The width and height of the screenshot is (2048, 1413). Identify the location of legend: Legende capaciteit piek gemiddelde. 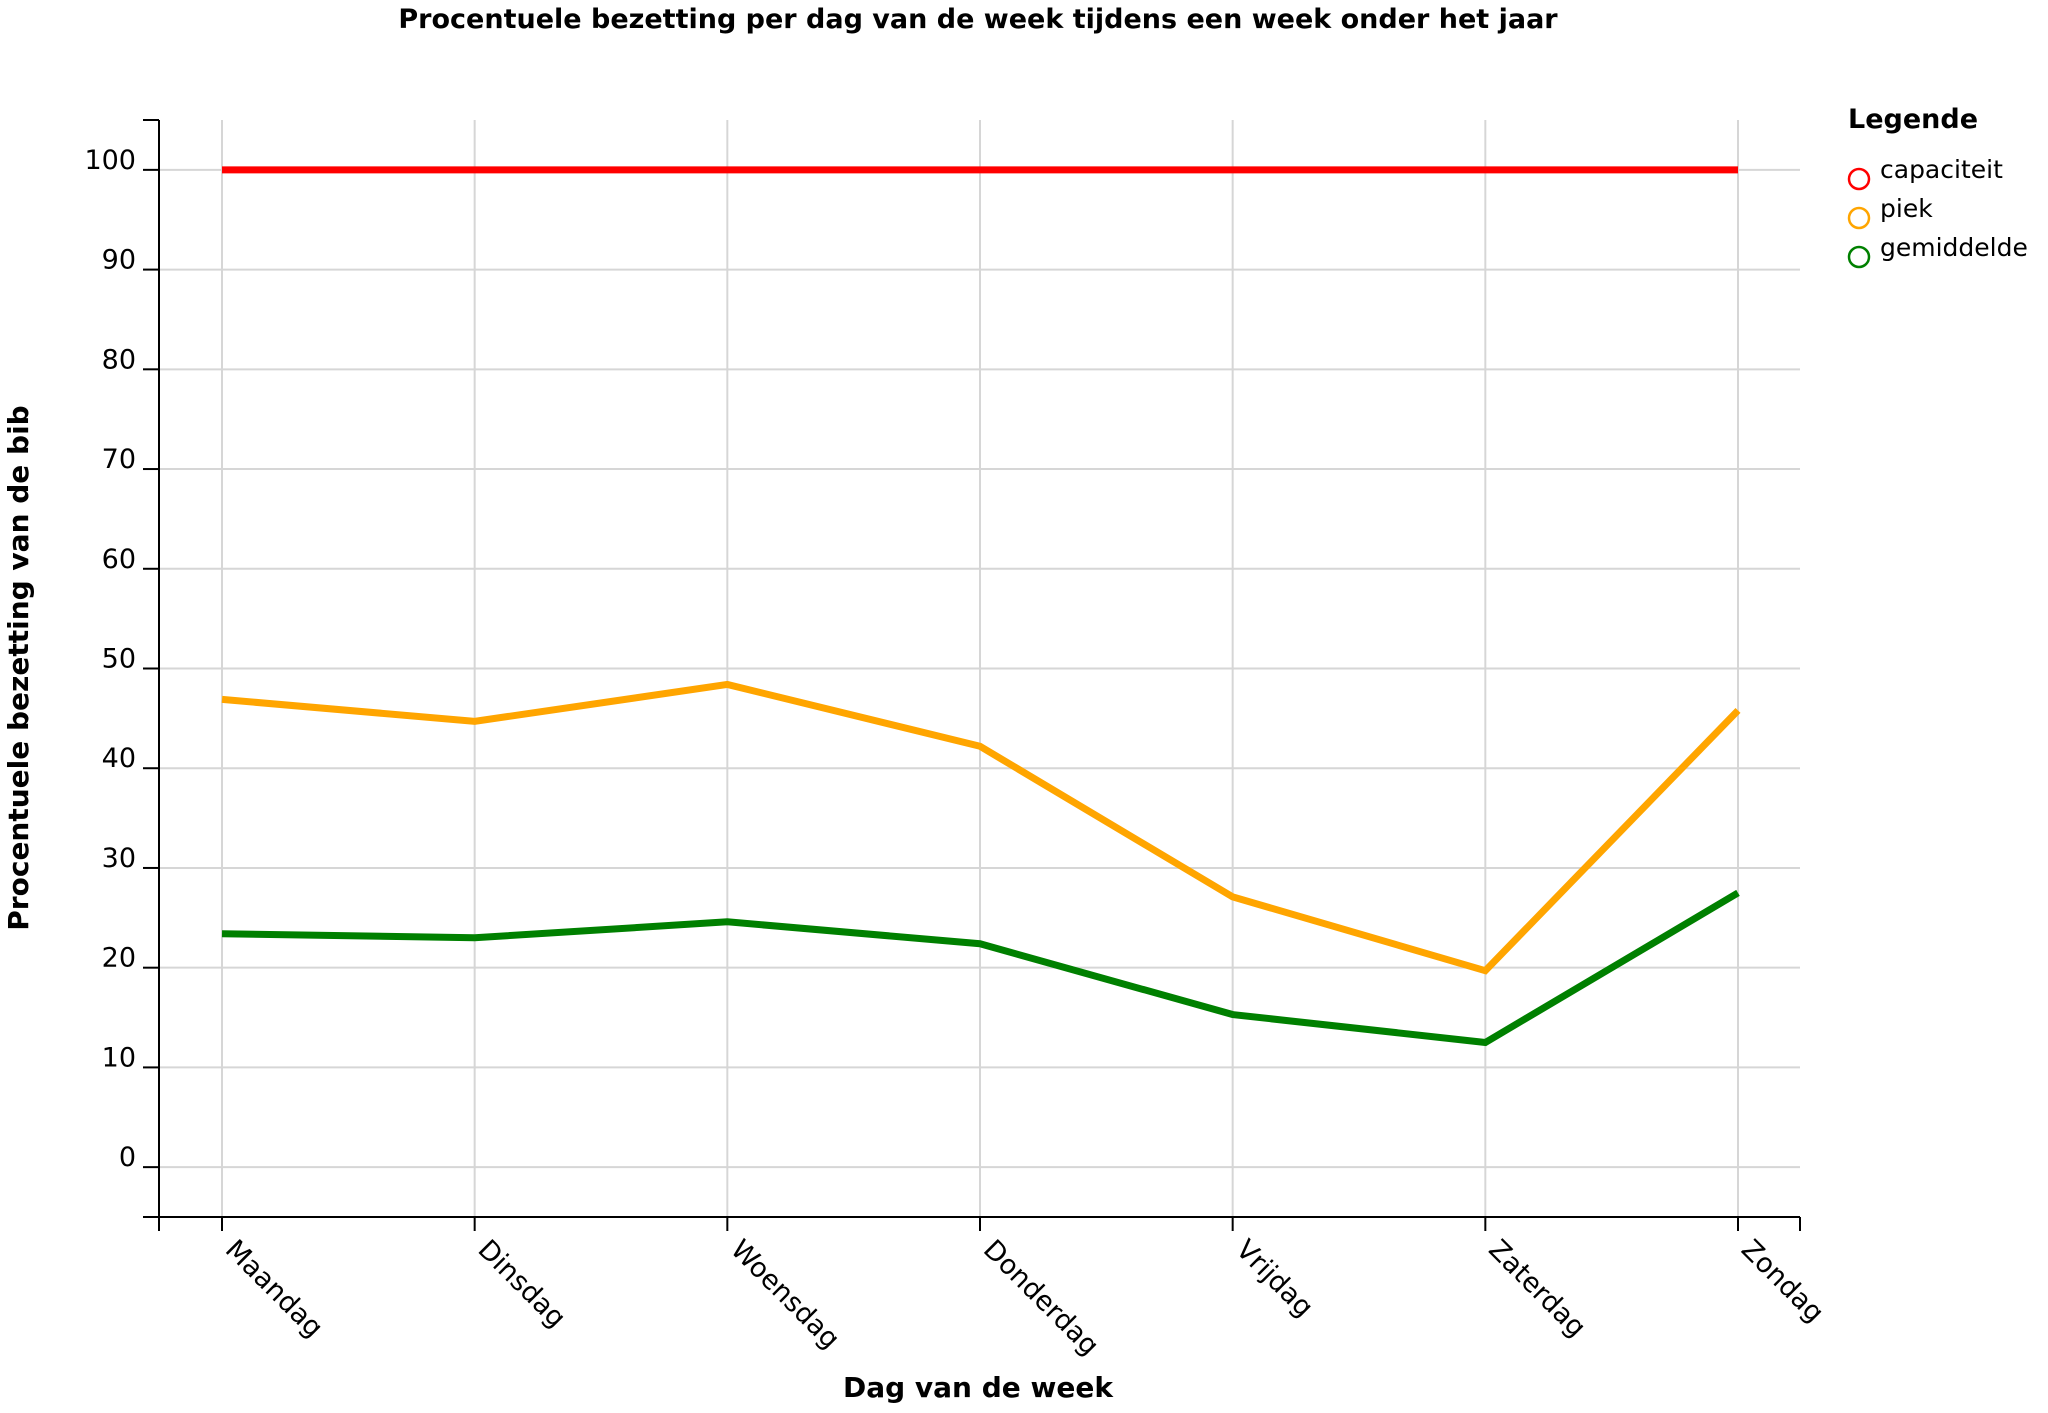
(1937, 186).